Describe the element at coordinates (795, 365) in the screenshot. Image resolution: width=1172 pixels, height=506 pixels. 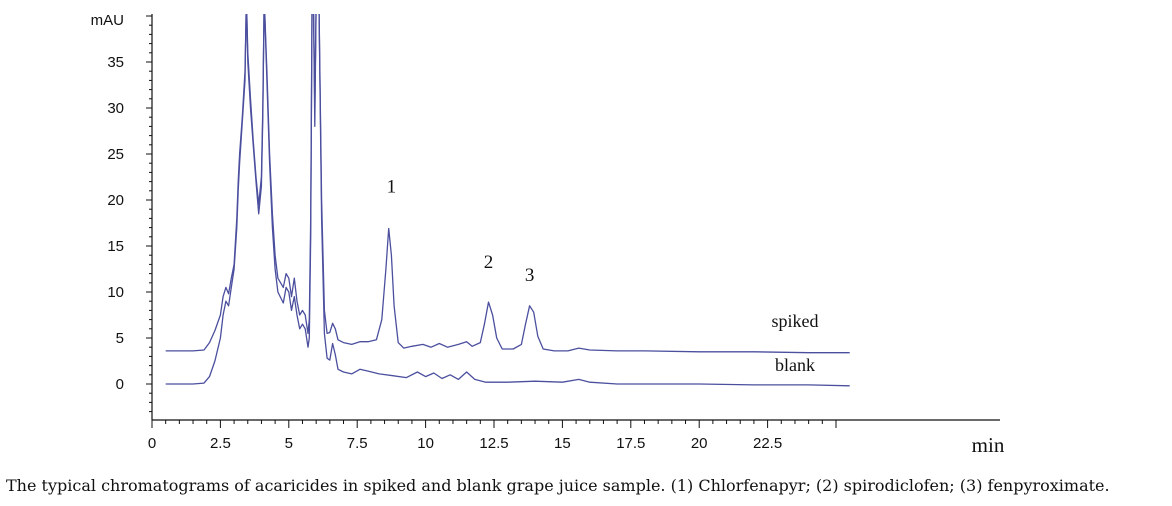
I see `series-label-blank: blank` at that location.